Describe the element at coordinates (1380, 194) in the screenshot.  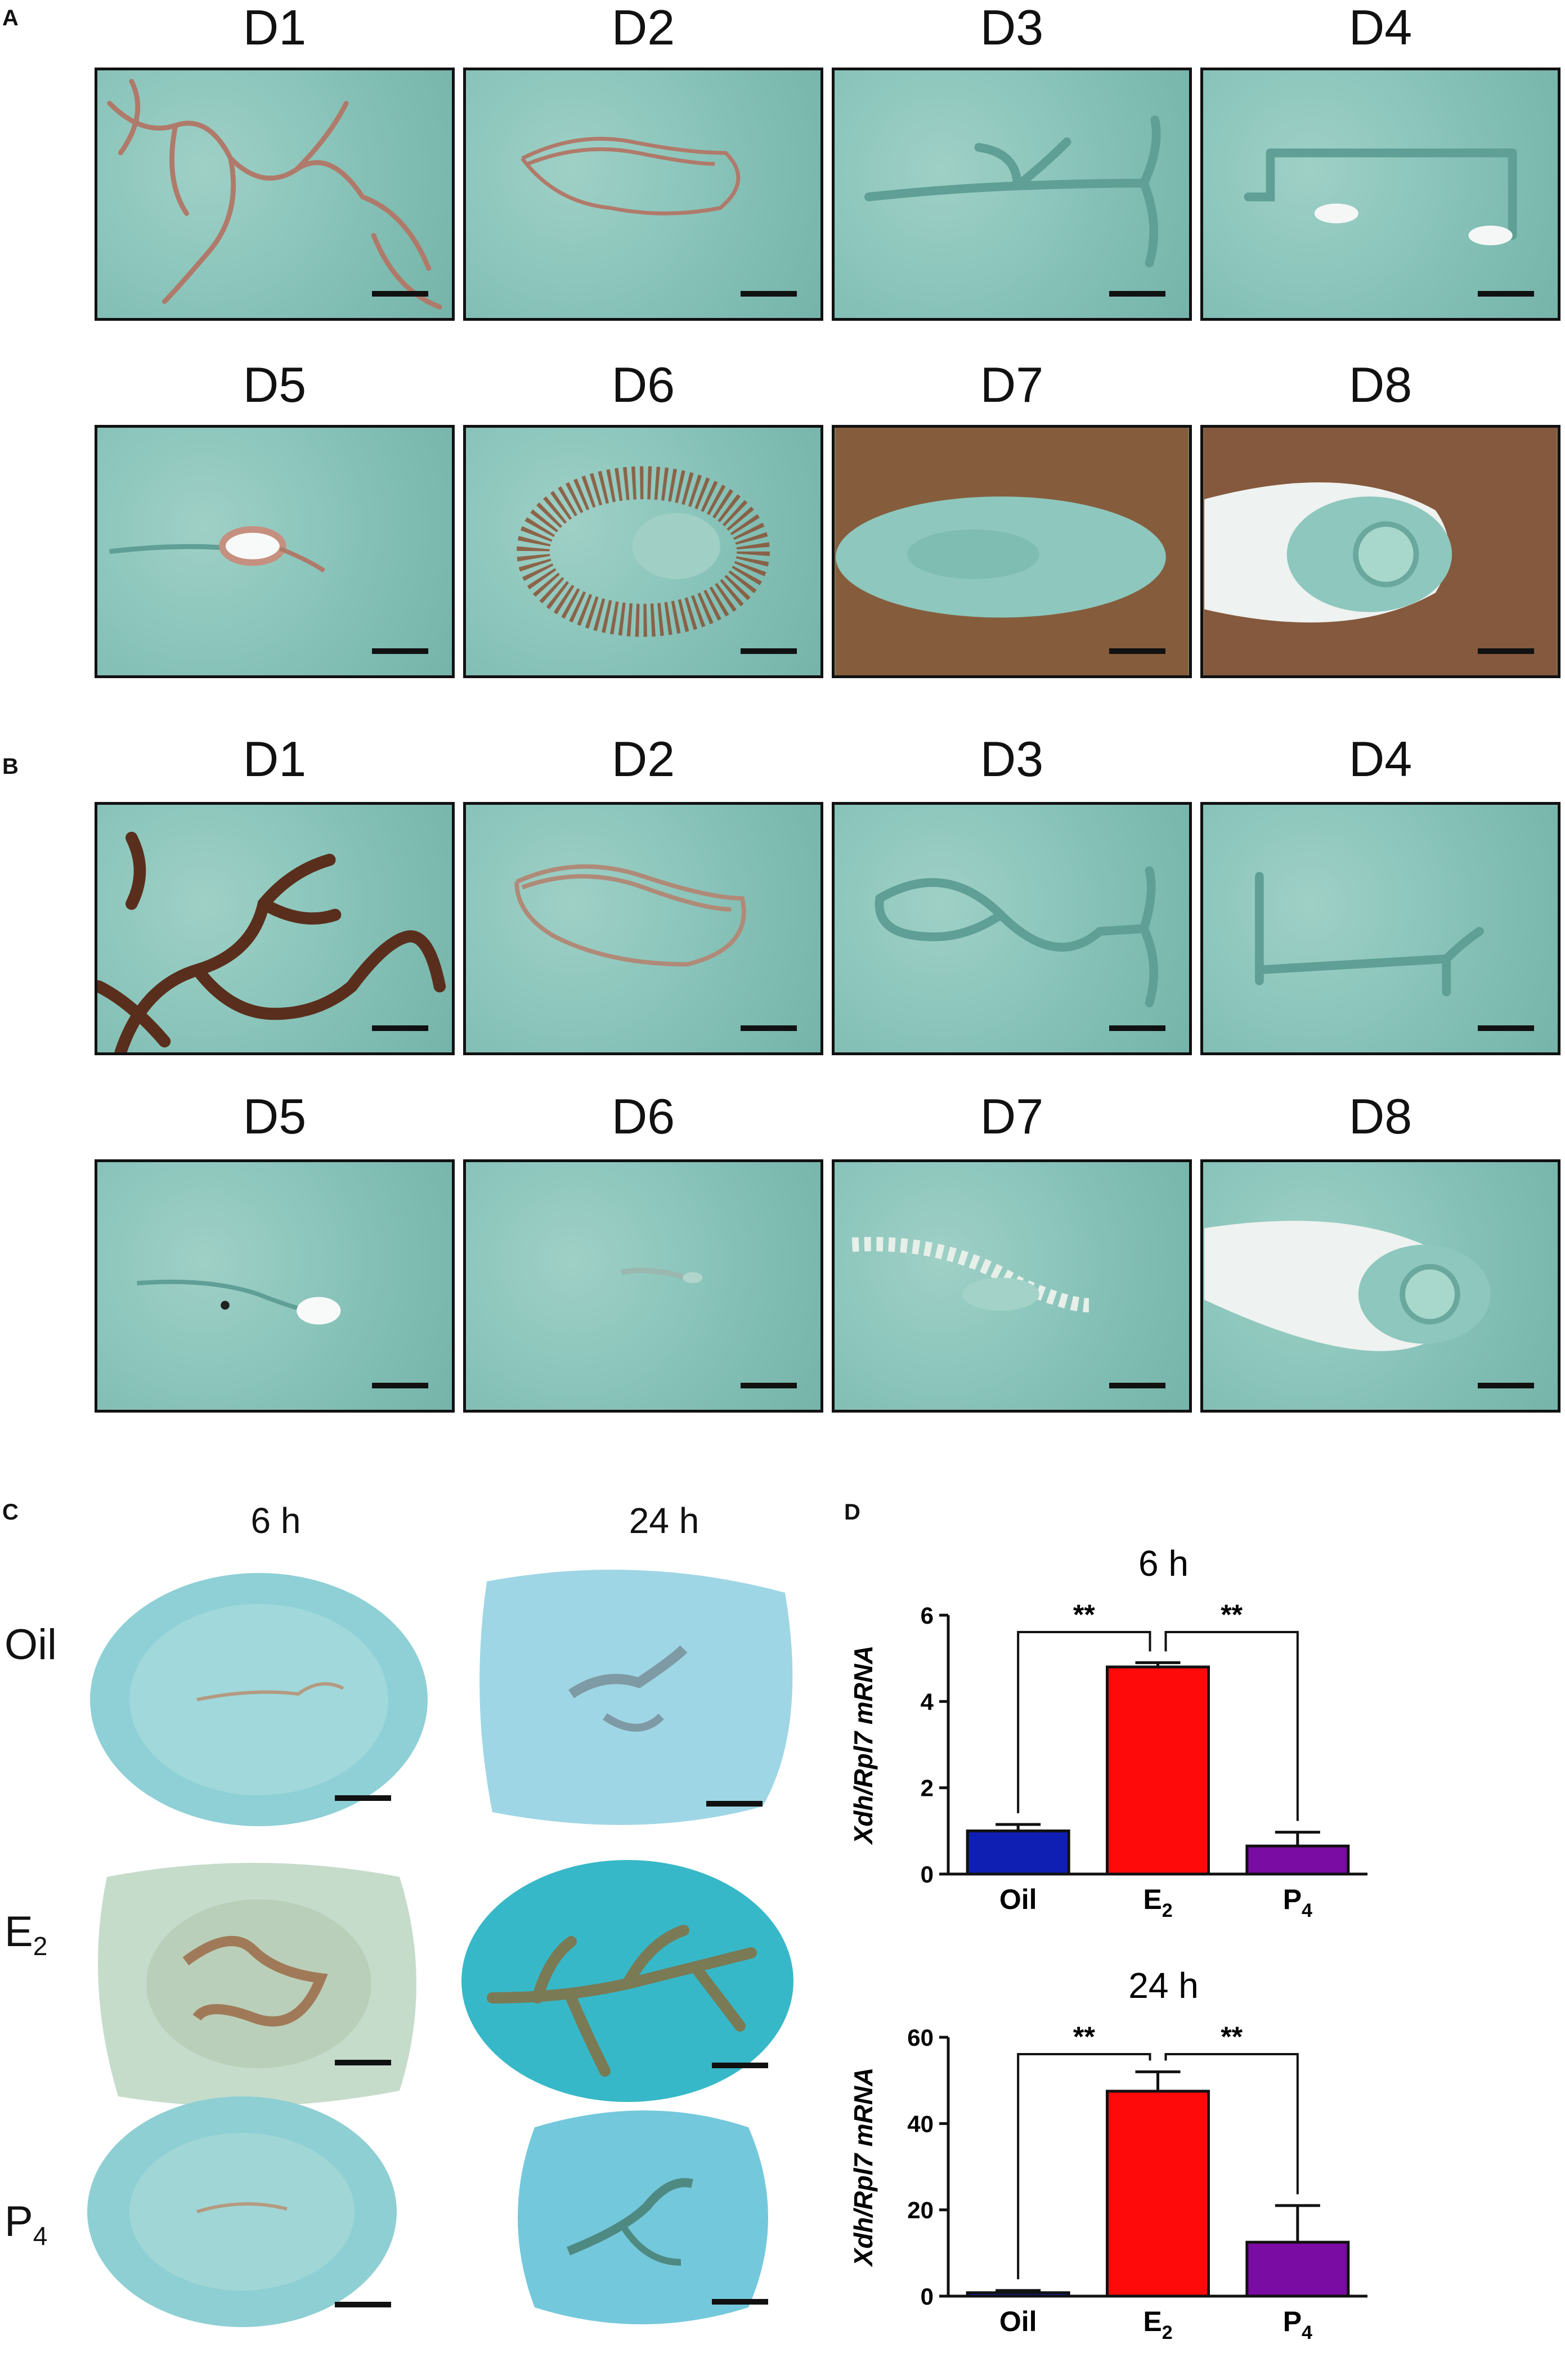
I see `micrograph-a-d4` at that location.